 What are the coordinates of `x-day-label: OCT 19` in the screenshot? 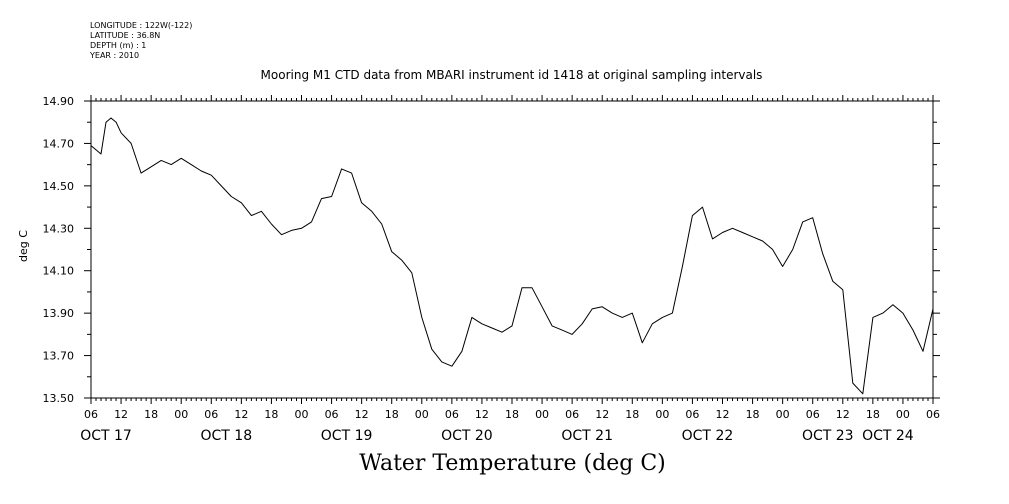 It's located at (347, 436).